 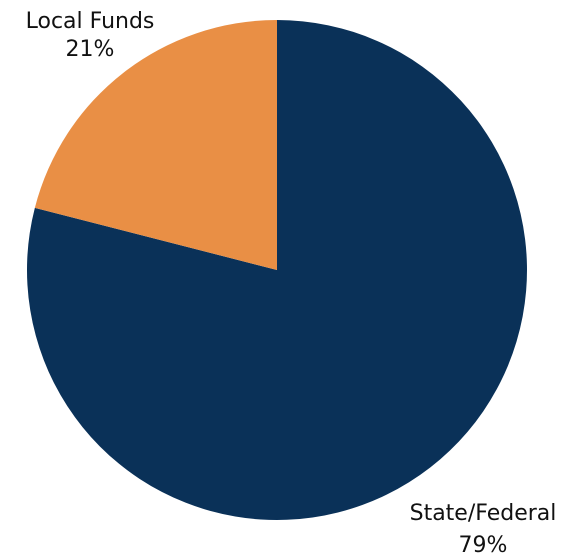 What do you see at coordinates (483, 513) in the screenshot?
I see `slice-label: State/Federal` at bounding box center [483, 513].